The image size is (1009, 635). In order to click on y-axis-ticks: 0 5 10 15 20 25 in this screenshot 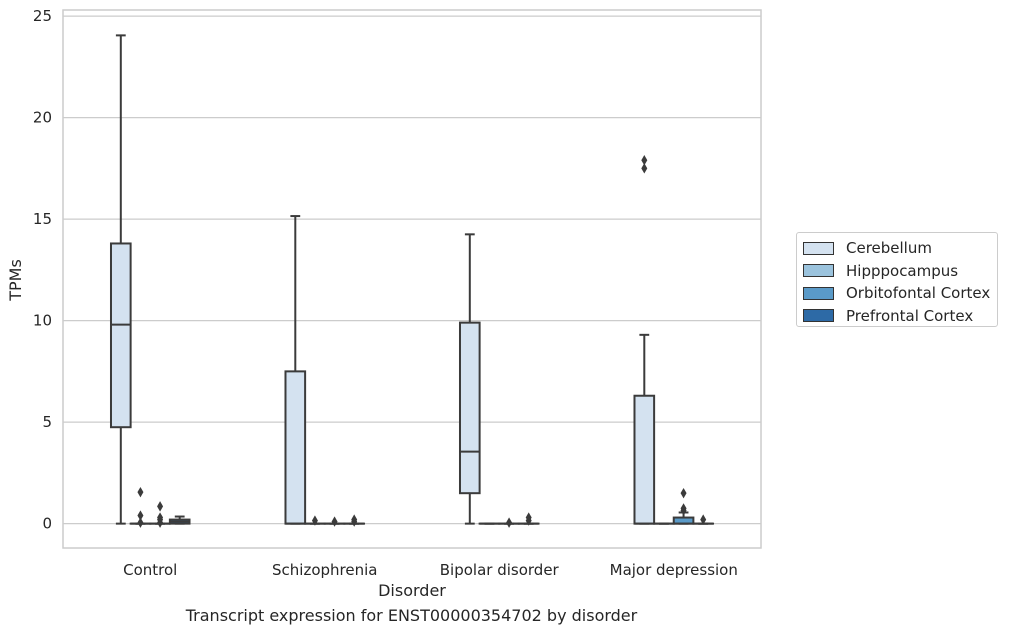, I will do `click(42, 270)`.